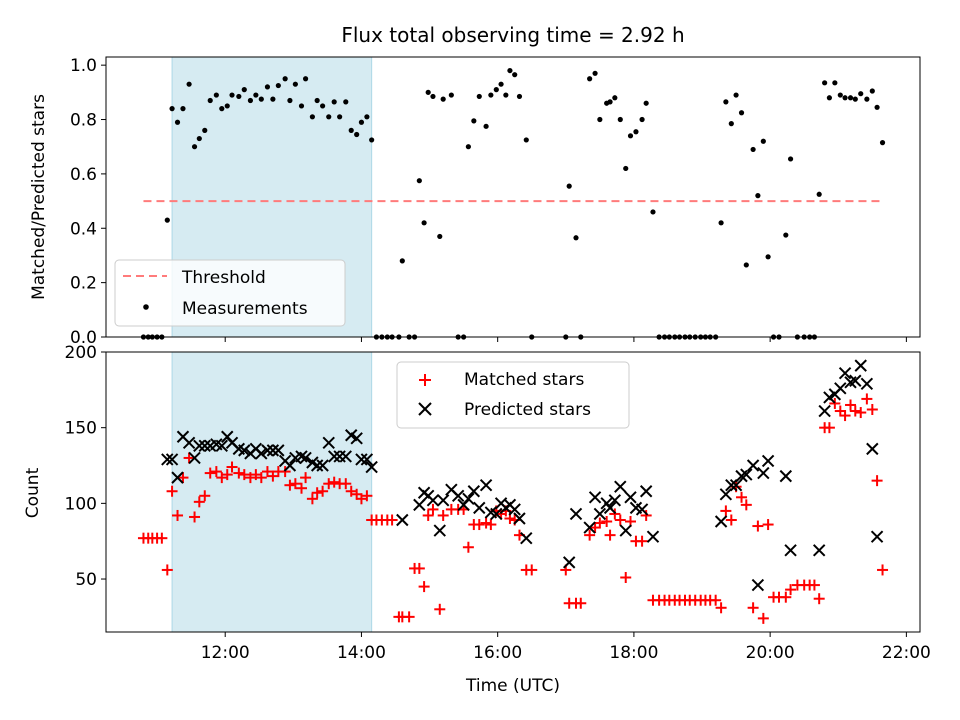 The width and height of the screenshot is (960, 720). What do you see at coordinates (83, 175) in the screenshot?
I see `y-tick-label: 0.6` at bounding box center [83, 175].